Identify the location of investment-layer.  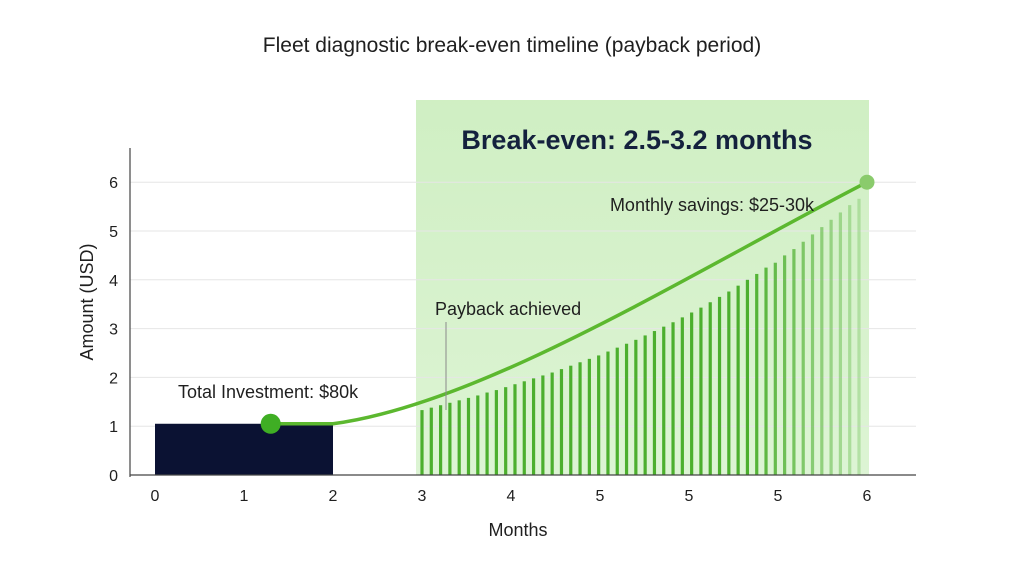
(244, 449).